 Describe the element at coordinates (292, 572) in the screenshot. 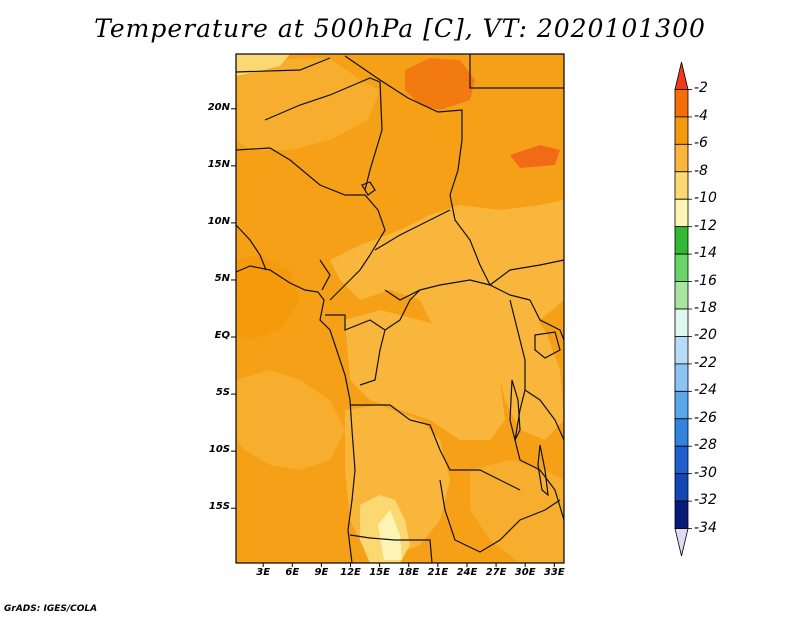

I see `lon-tick-label: 6E` at that location.